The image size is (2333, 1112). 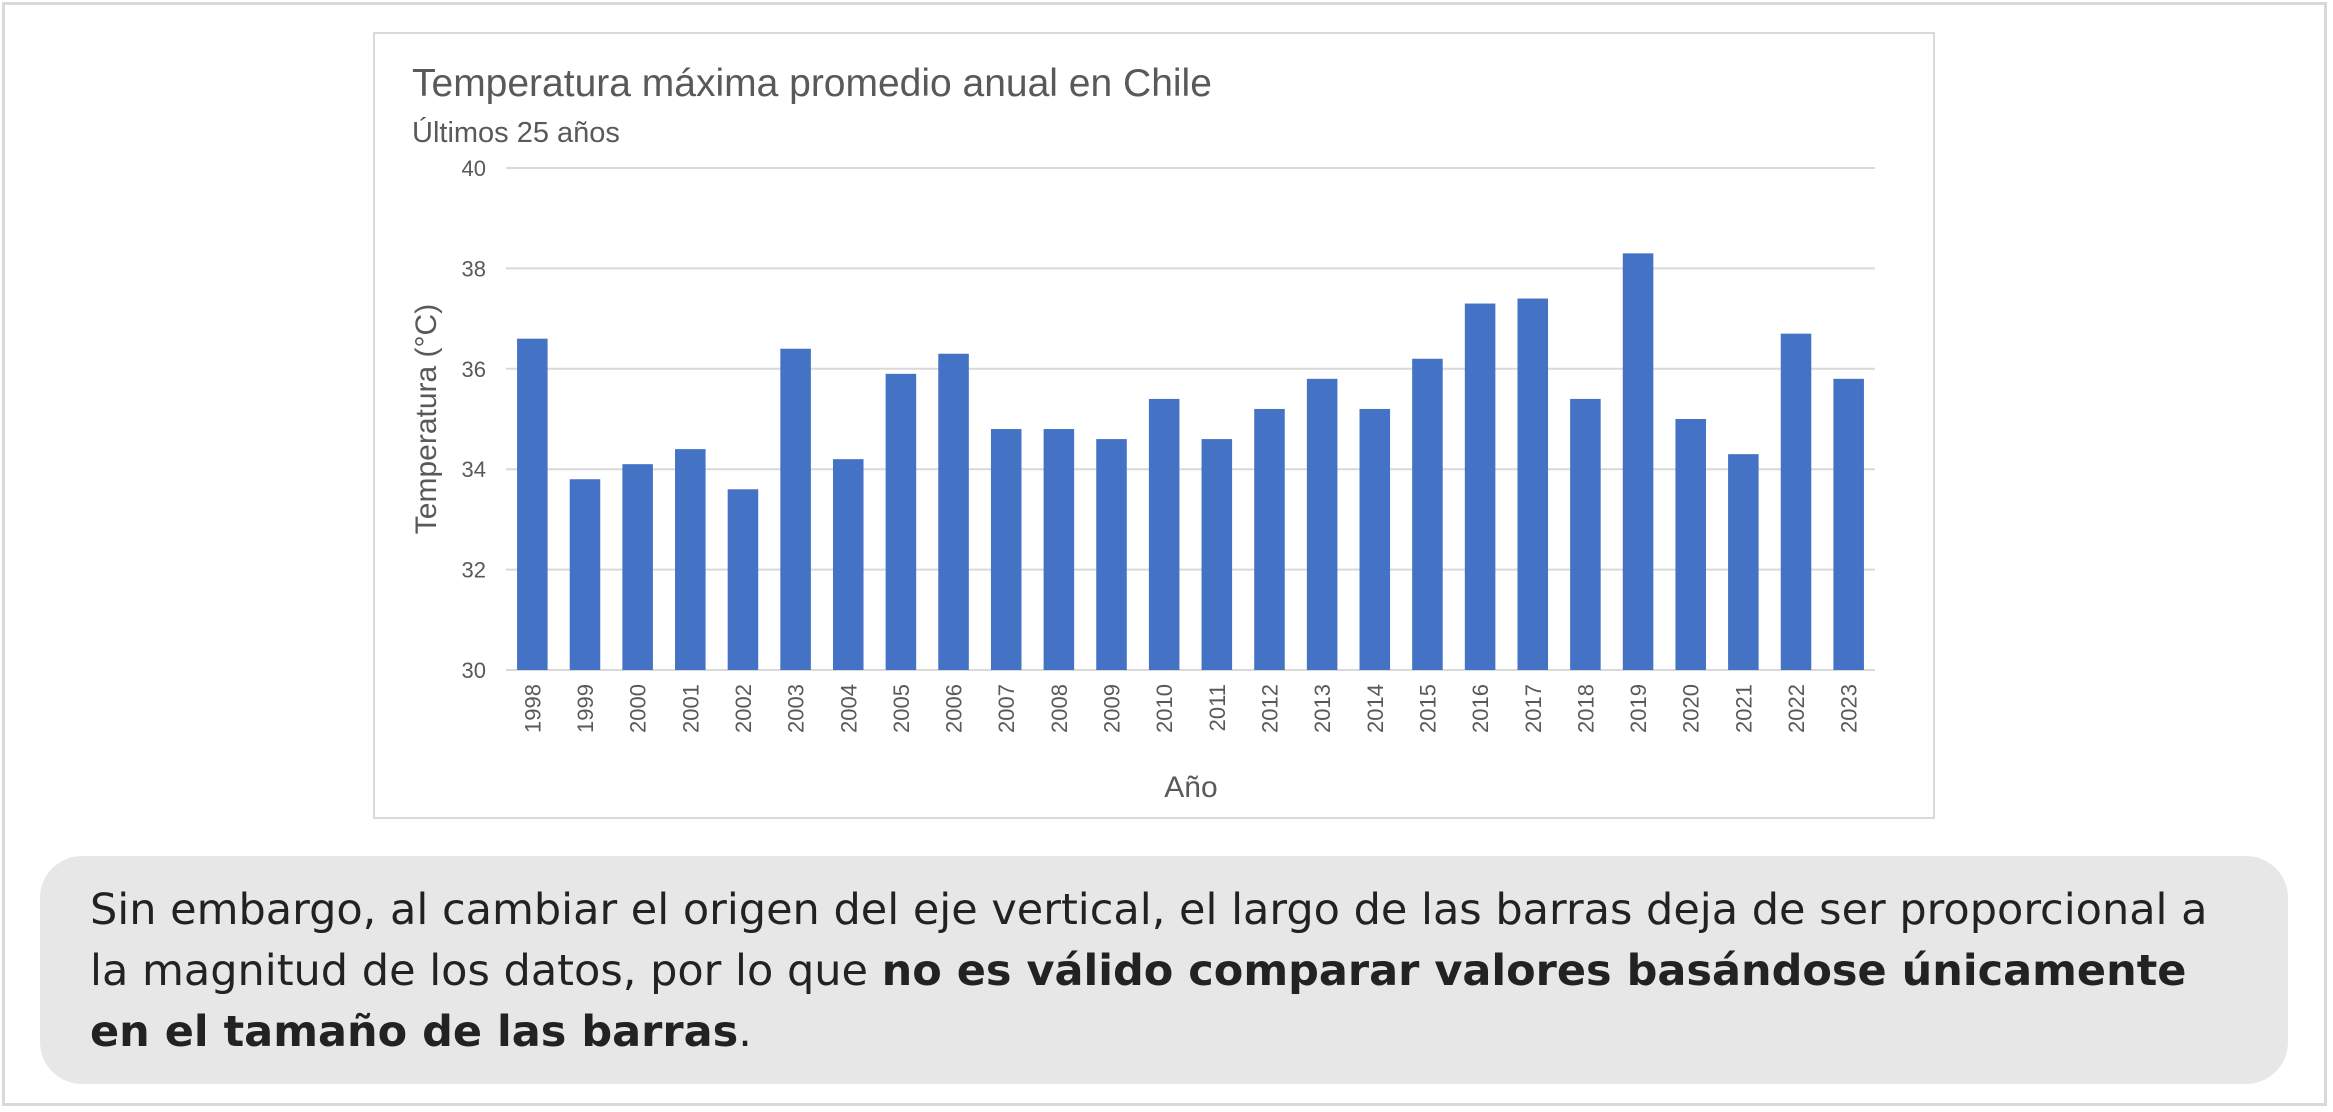 I want to click on x-tick-label: 2007, so click(x=1006, y=708).